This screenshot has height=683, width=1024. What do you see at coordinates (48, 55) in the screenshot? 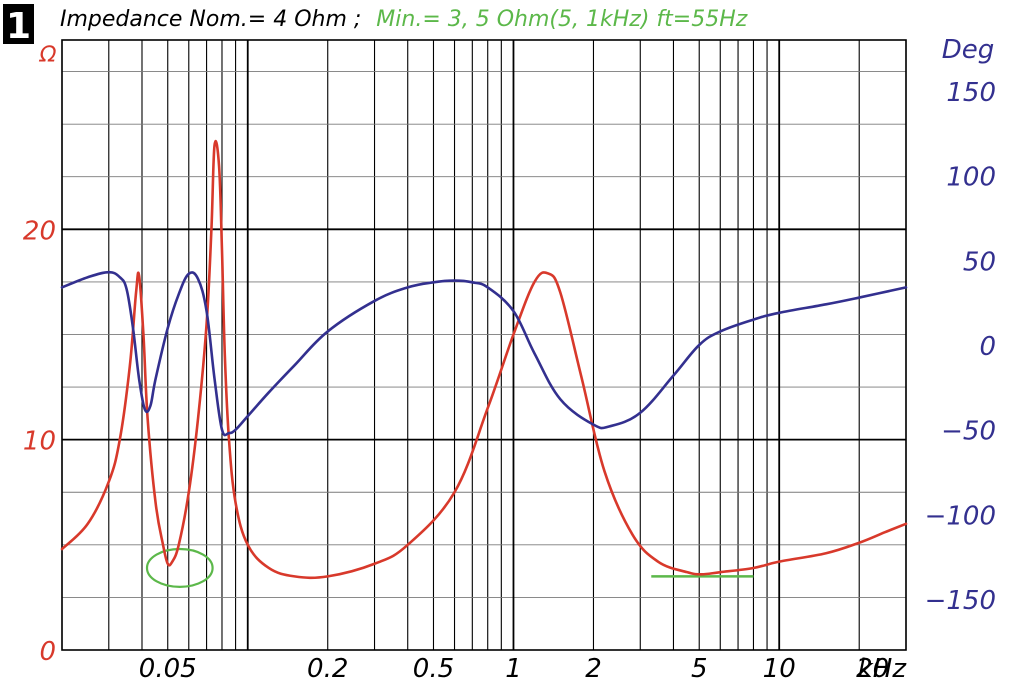
I see `left-axis-label: Ω` at bounding box center [48, 55].